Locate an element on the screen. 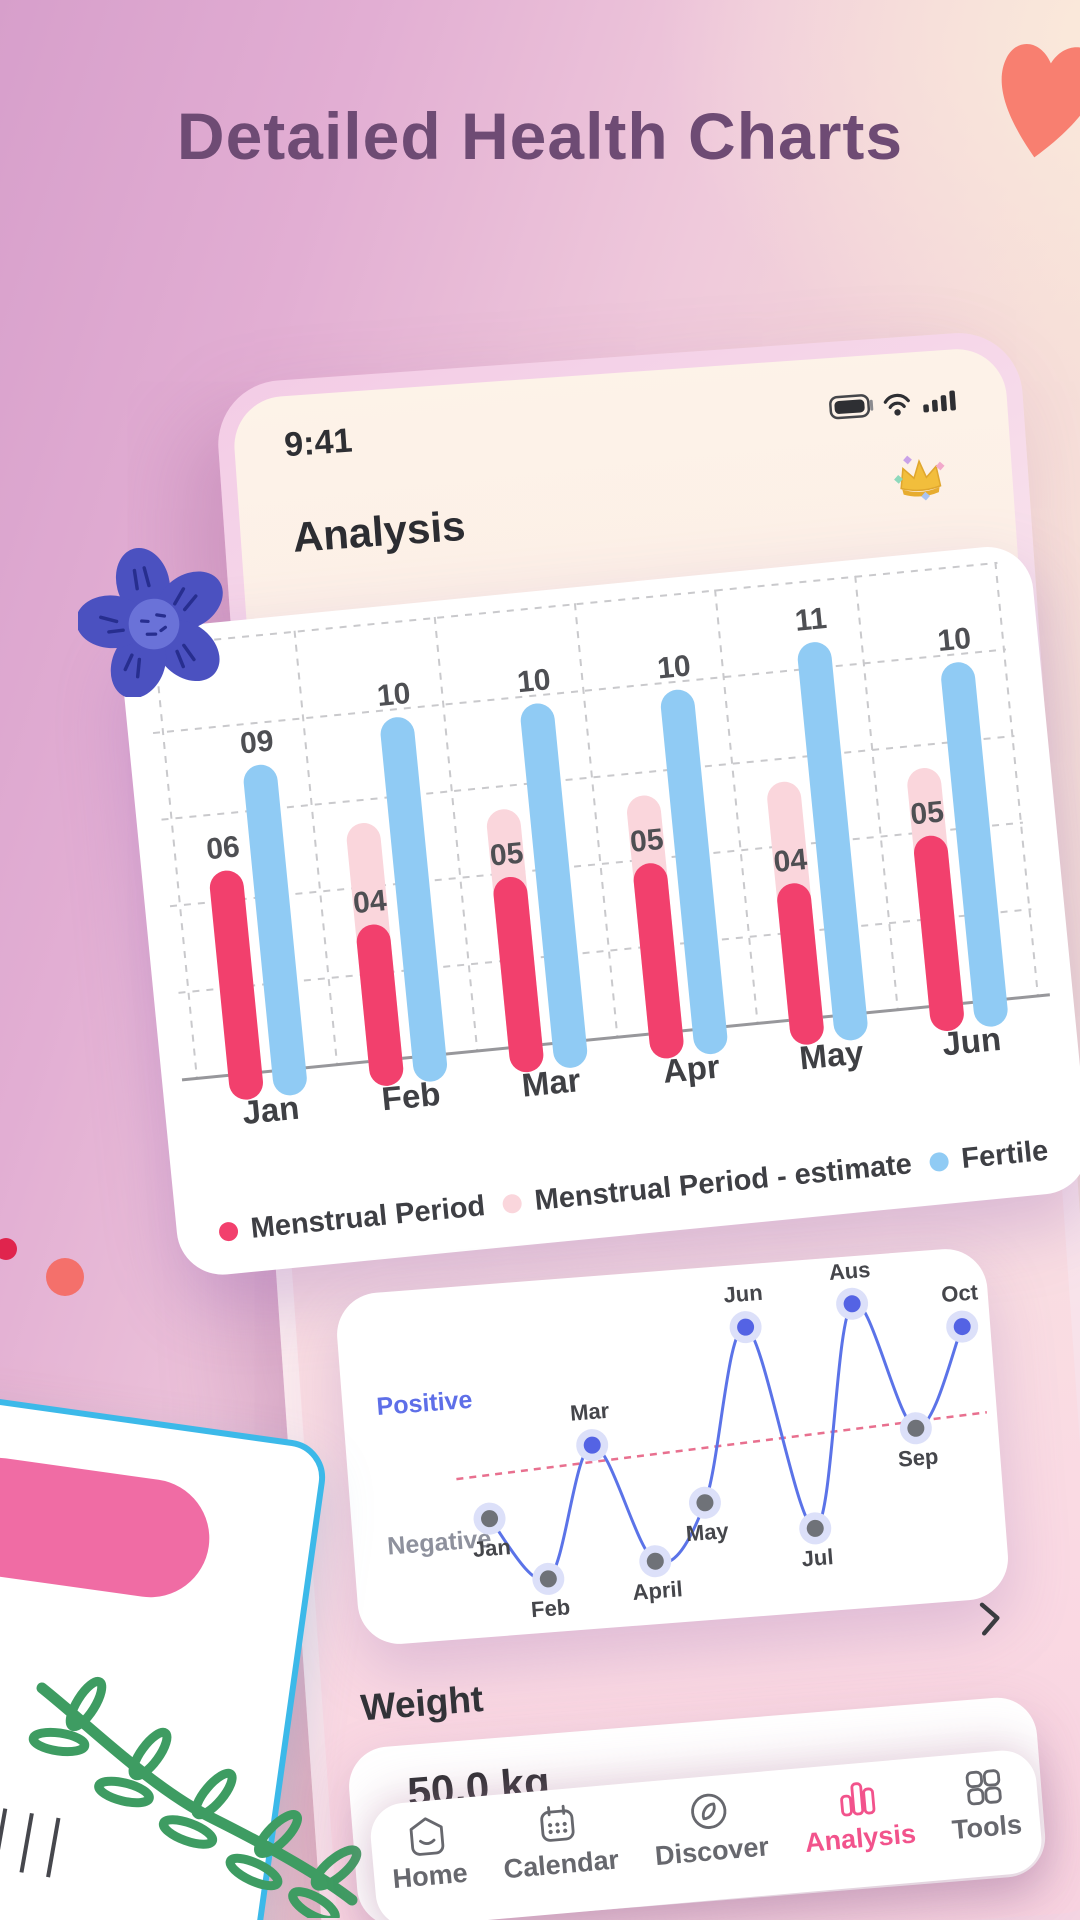 Image resolution: width=1080 pixels, height=1920 pixels. svg-text: 11 is located at coordinates (811, 620).